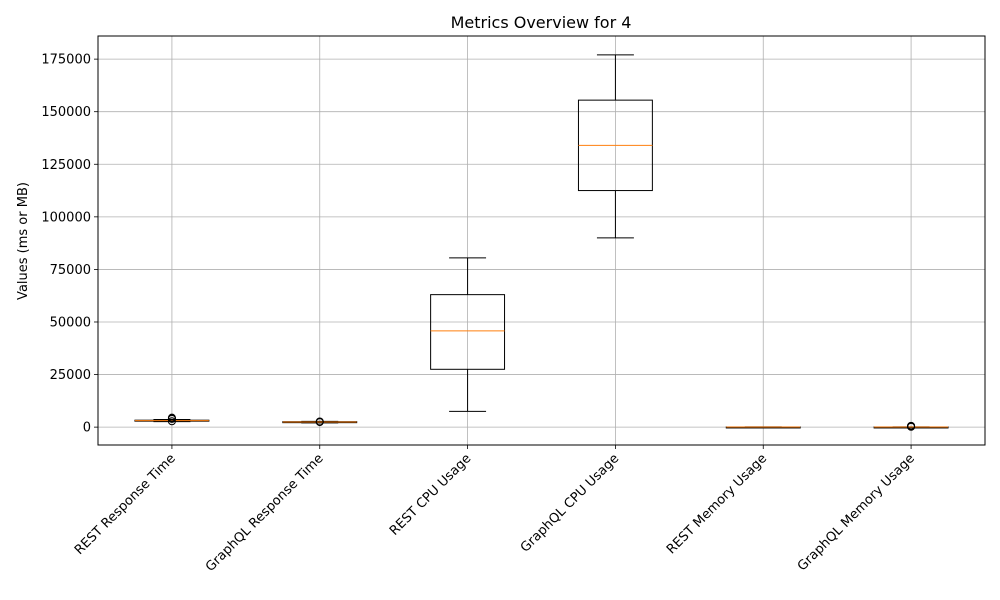 This screenshot has width=1000, height=600. Describe the element at coordinates (541, 22) in the screenshot. I see `chart-title: Metrics Overview for 4` at that location.